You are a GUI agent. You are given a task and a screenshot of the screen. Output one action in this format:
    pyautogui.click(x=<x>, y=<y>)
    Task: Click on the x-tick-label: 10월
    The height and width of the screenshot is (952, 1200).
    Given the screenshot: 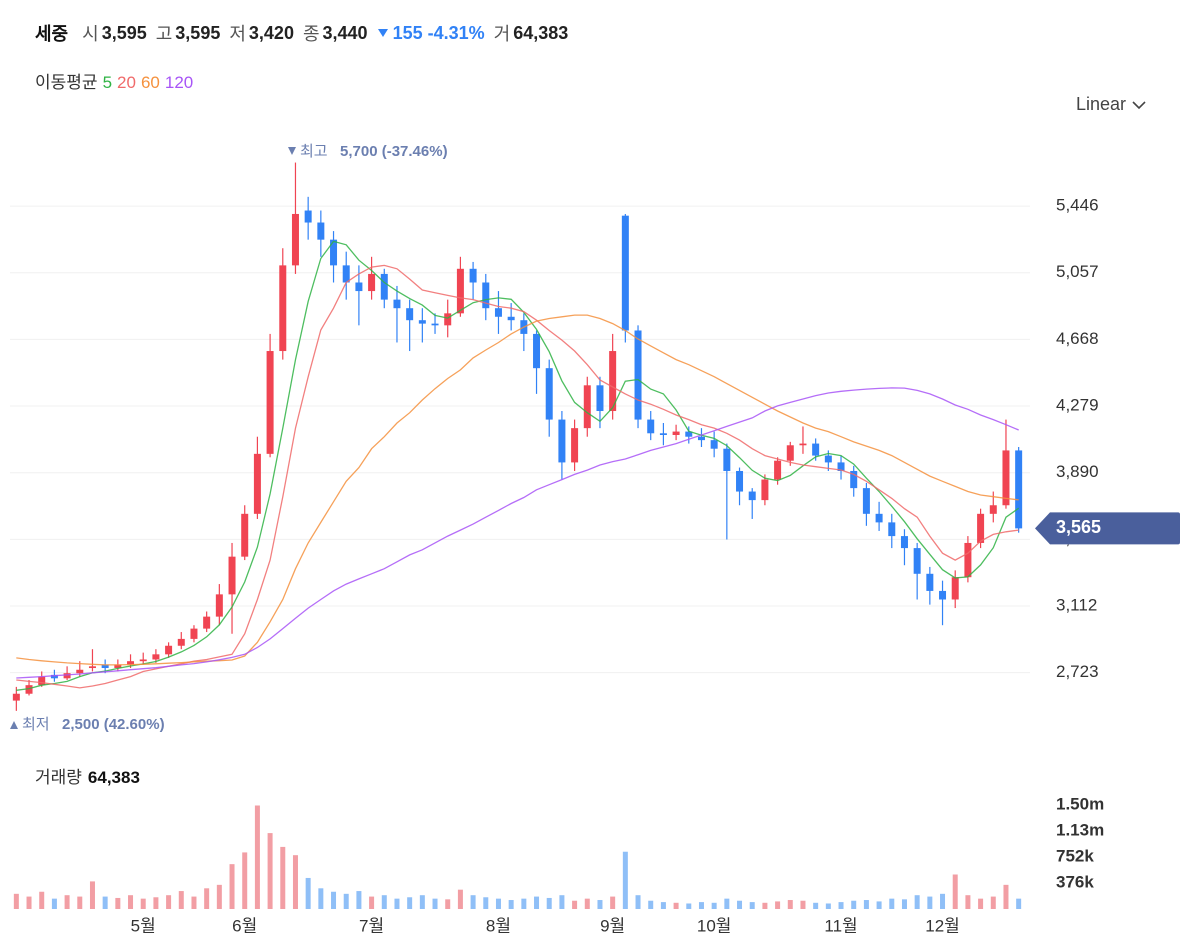 What is the action you would take?
    pyautogui.click(x=714, y=925)
    